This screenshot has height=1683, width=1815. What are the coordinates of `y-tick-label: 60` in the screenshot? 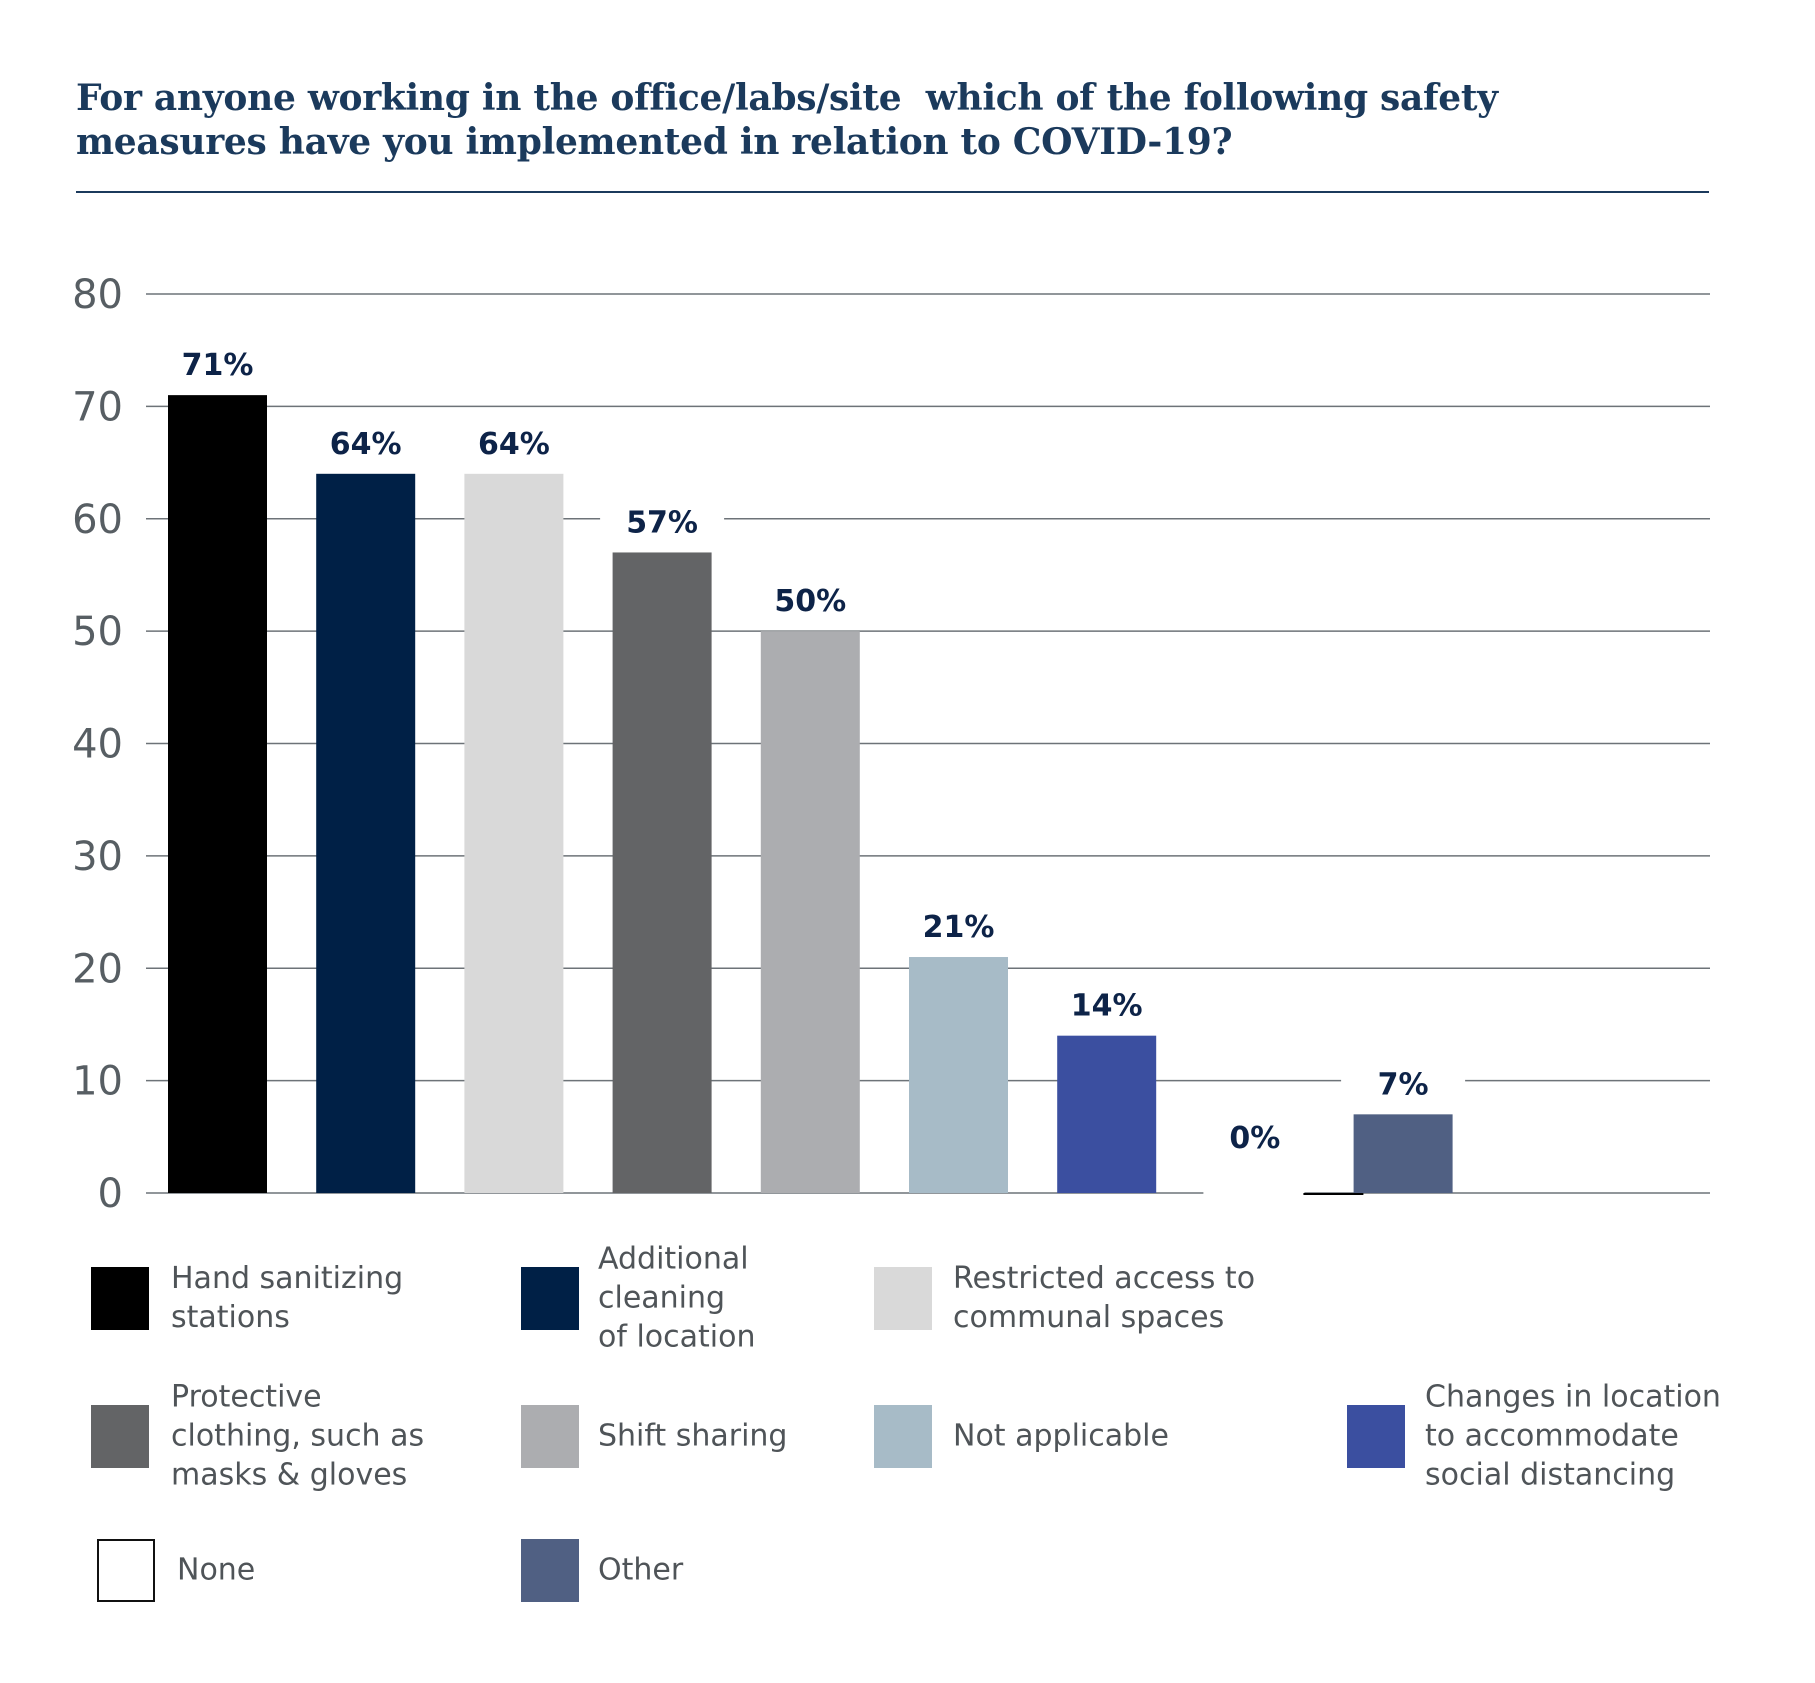 It's located at (97, 520).